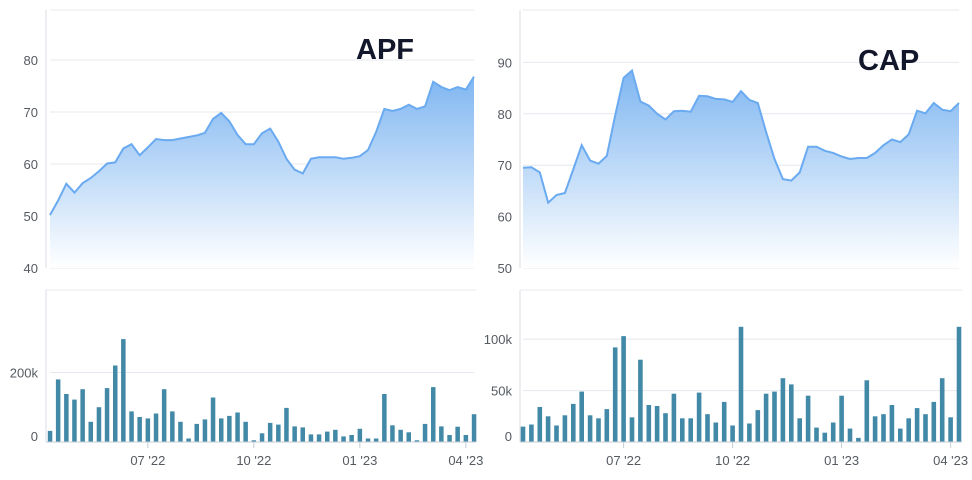 This screenshot has height=480, width=972. I want to click on apf-x-tick-label: 01 '23, so click(359, 460).